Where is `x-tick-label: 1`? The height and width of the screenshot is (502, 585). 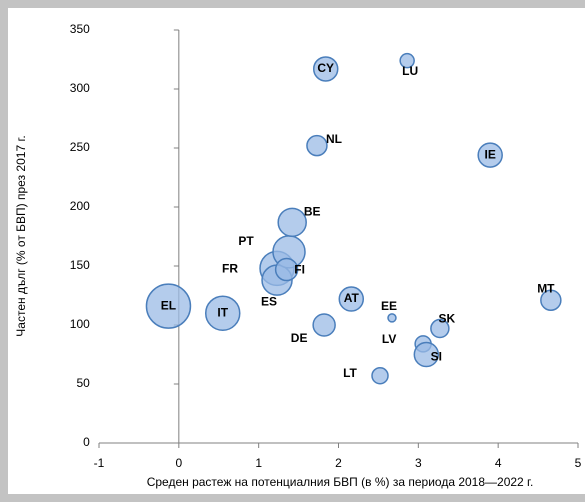
x-tick-label: 1 is located at coordinates (258, 463).